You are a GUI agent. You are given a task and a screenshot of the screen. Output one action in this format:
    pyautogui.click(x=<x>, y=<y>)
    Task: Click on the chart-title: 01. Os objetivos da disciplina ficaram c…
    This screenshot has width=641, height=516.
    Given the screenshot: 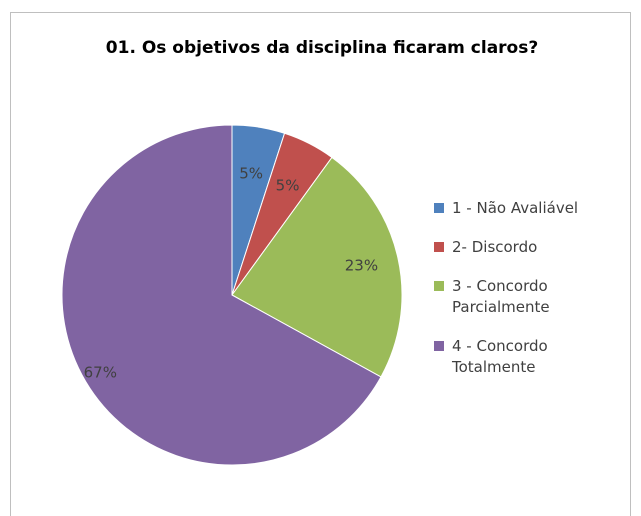 What is the action you would take?
    pyautogui.click(x=322, y=48)
    